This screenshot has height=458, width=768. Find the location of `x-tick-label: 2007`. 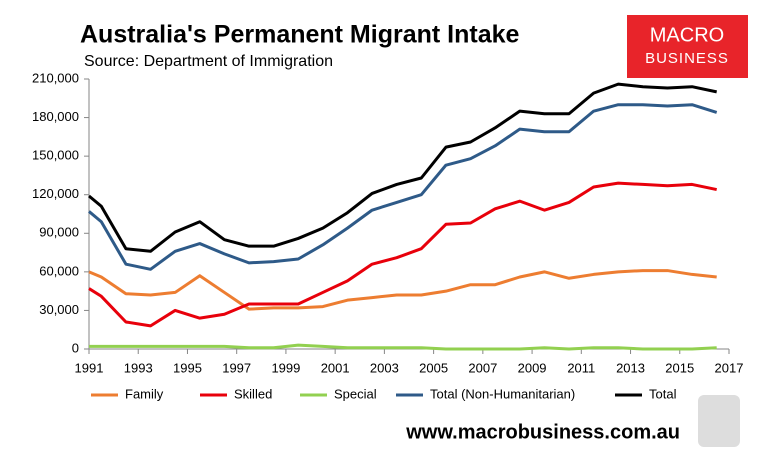

x-tick-label: 2007 is located at coordinates (482, 367).